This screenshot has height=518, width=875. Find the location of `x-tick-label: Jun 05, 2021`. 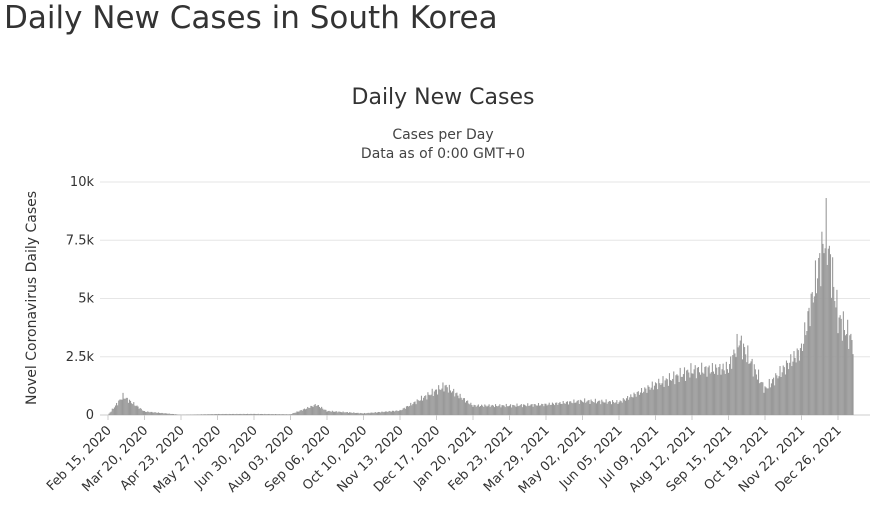

x-tick-label: Jun 05, 2021 is located at coordinates (591, 458).